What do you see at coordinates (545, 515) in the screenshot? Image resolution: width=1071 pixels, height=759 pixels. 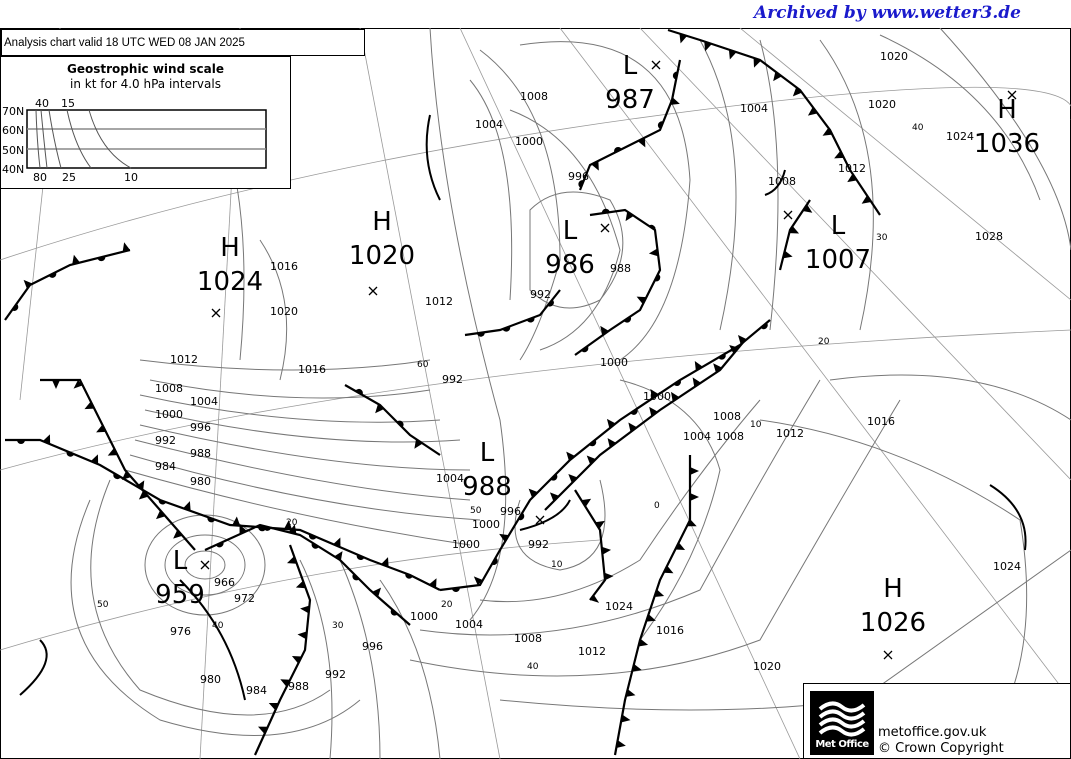 I see `trough-line` at bounding box center [545, 515].